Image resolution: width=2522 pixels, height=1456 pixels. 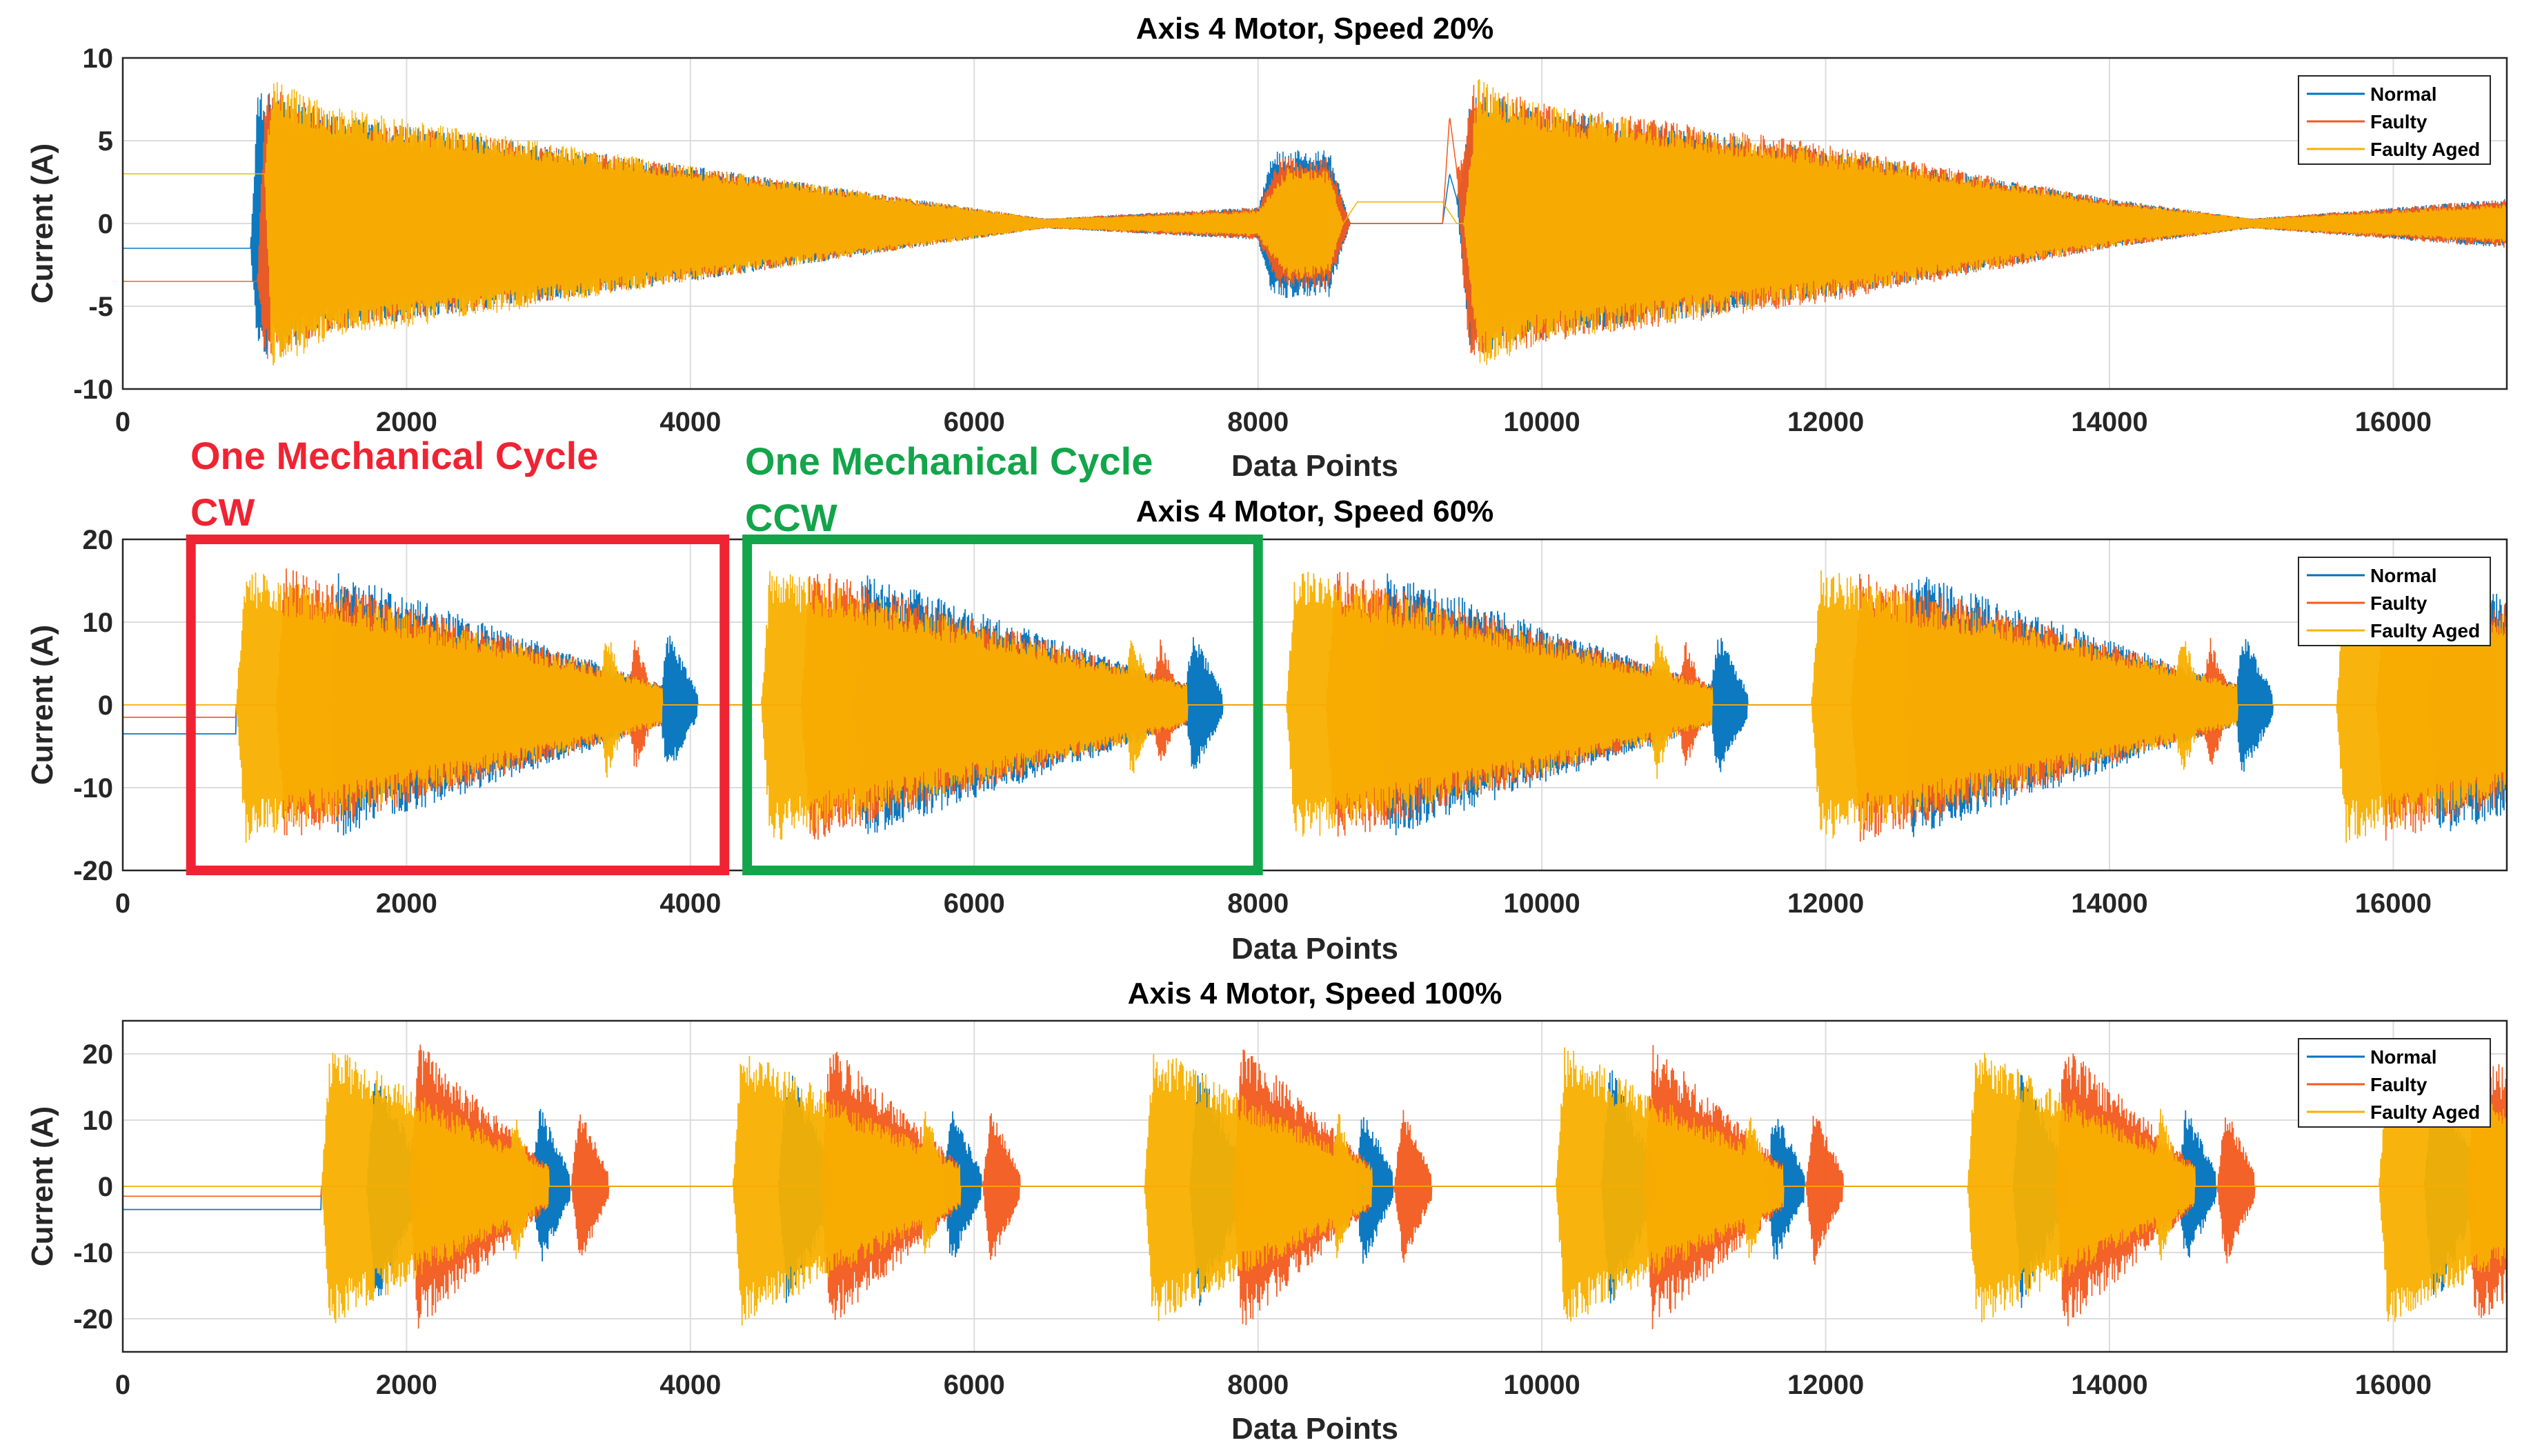 What do you see at coordinates (100, 307) in the screenshot?
I see `y-tick-label: -5` at bounding box center [100, 307].